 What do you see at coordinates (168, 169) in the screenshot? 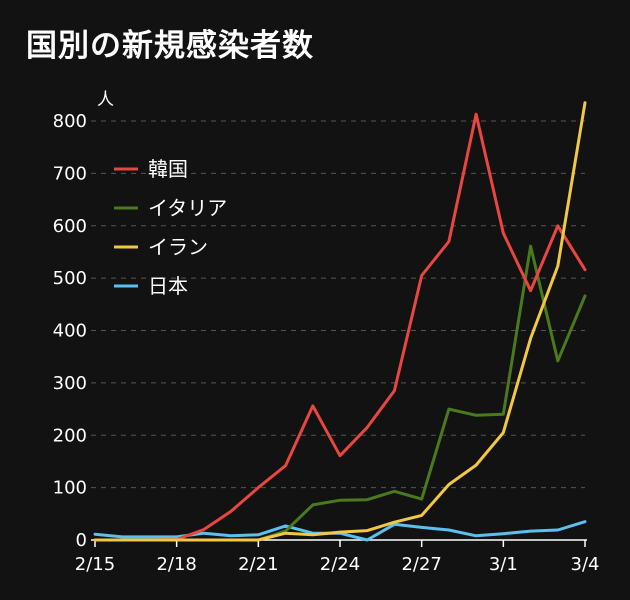
I see `legend-label: 韓国` at bounding box center [168, 169].